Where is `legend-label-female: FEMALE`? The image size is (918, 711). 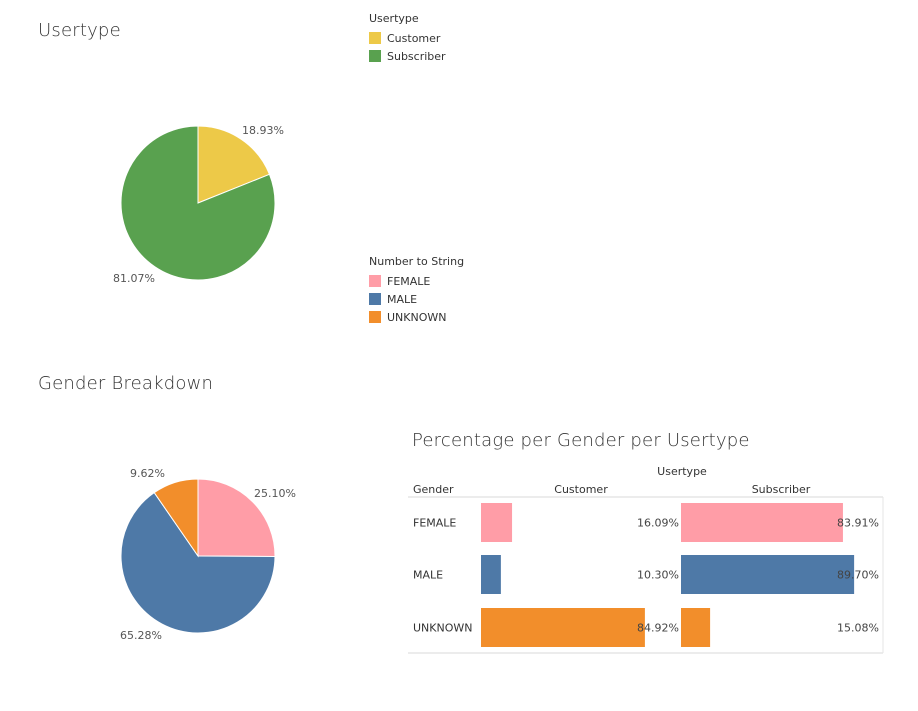
legend-label-female: FEMALE is located at coordinates (409, 281).